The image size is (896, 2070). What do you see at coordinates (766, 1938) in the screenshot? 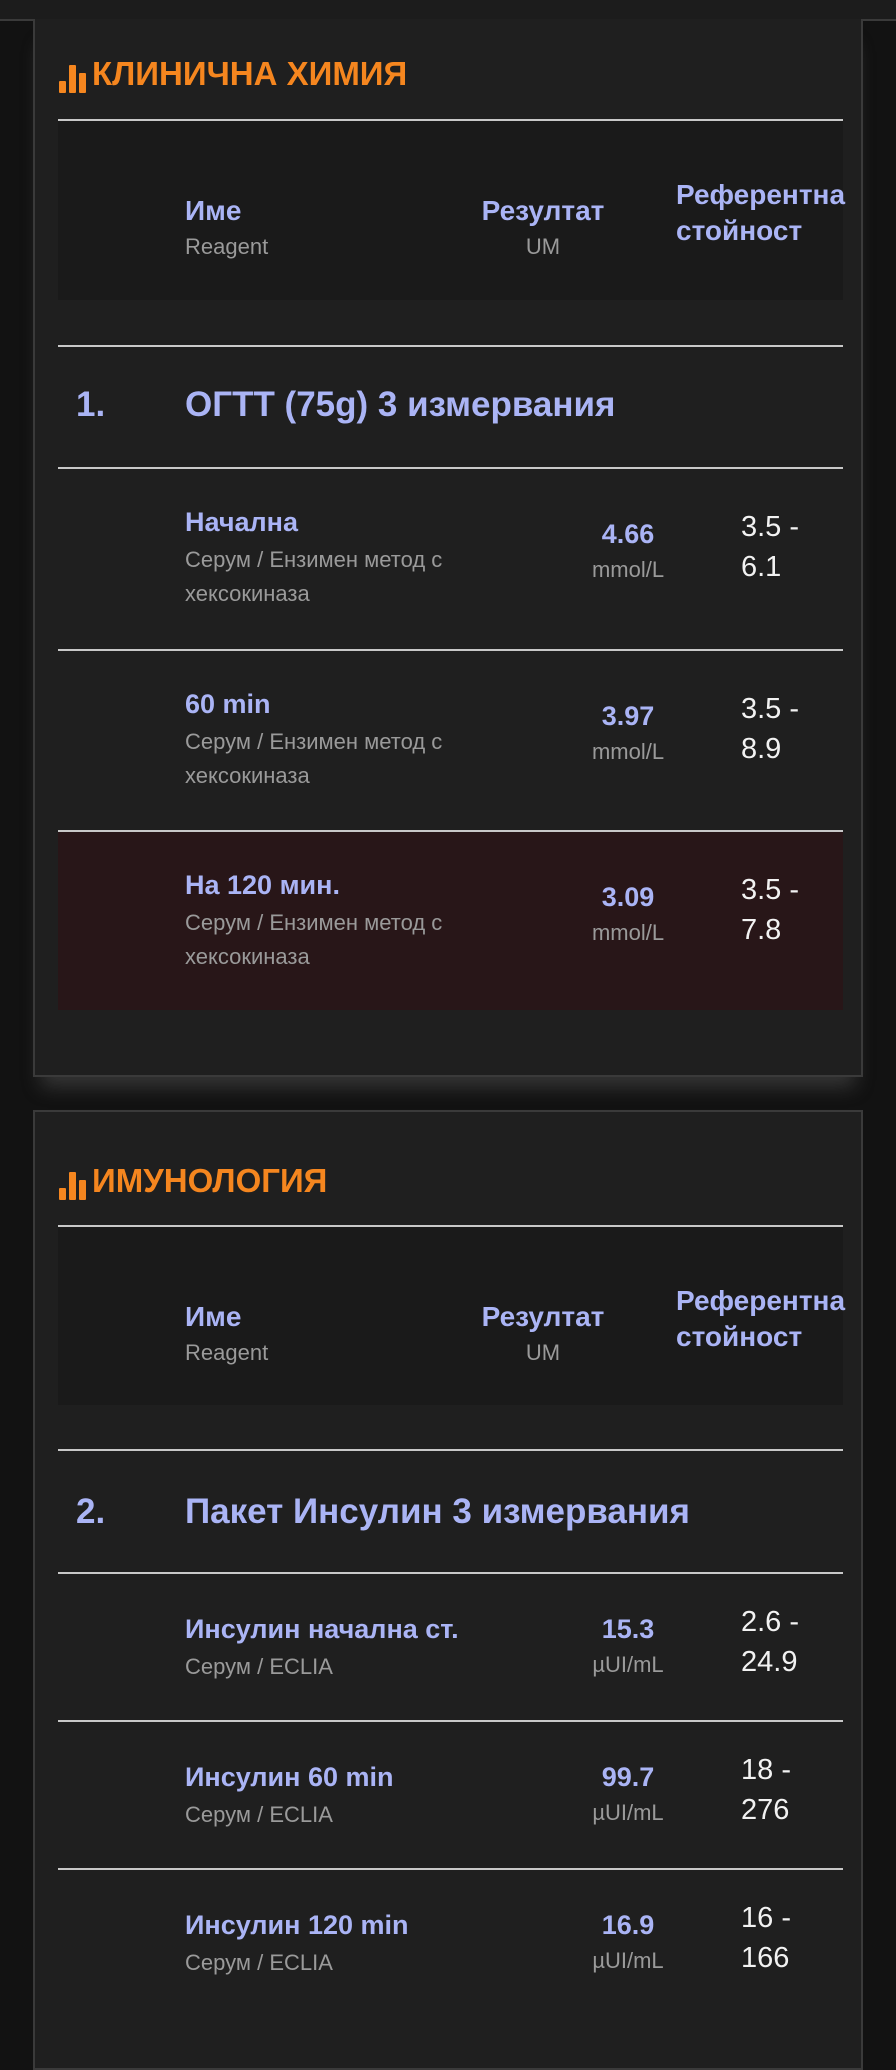
I see `reference-range: 16 - 166` at bounding box center [766, 1938].